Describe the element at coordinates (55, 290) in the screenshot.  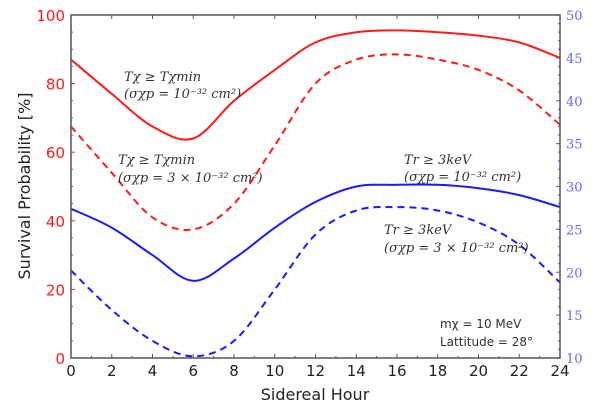
I see `y-tick-label: 20` at that location.